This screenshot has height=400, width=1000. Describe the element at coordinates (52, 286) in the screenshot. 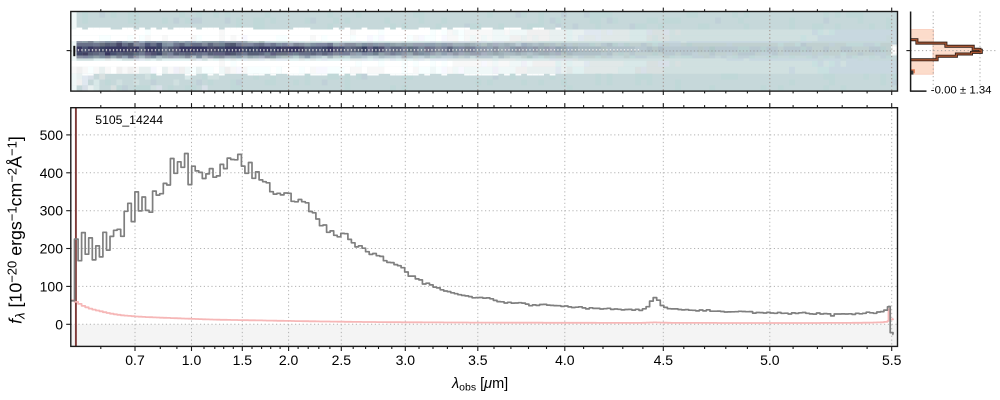

I see `svg-text: 100` at that location.